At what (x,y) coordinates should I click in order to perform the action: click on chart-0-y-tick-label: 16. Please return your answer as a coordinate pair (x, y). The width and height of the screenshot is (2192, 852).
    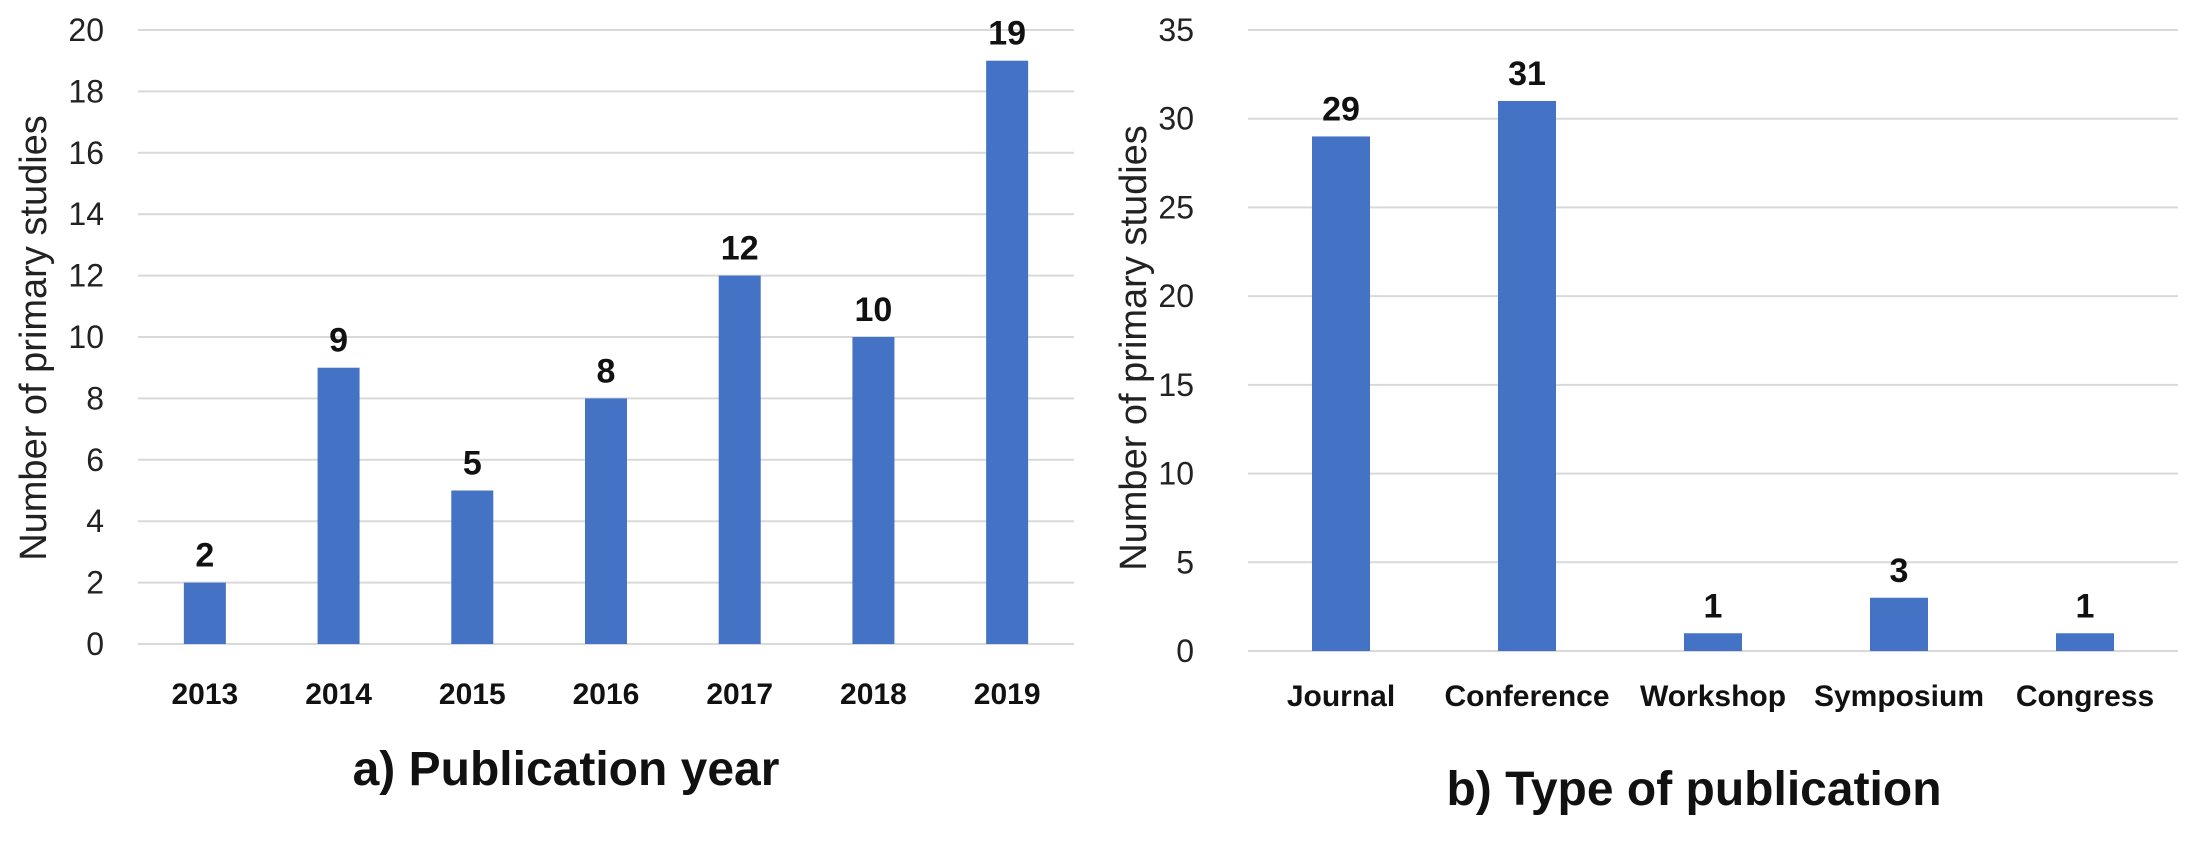
    Looking at the image, I should click on (86, 153).